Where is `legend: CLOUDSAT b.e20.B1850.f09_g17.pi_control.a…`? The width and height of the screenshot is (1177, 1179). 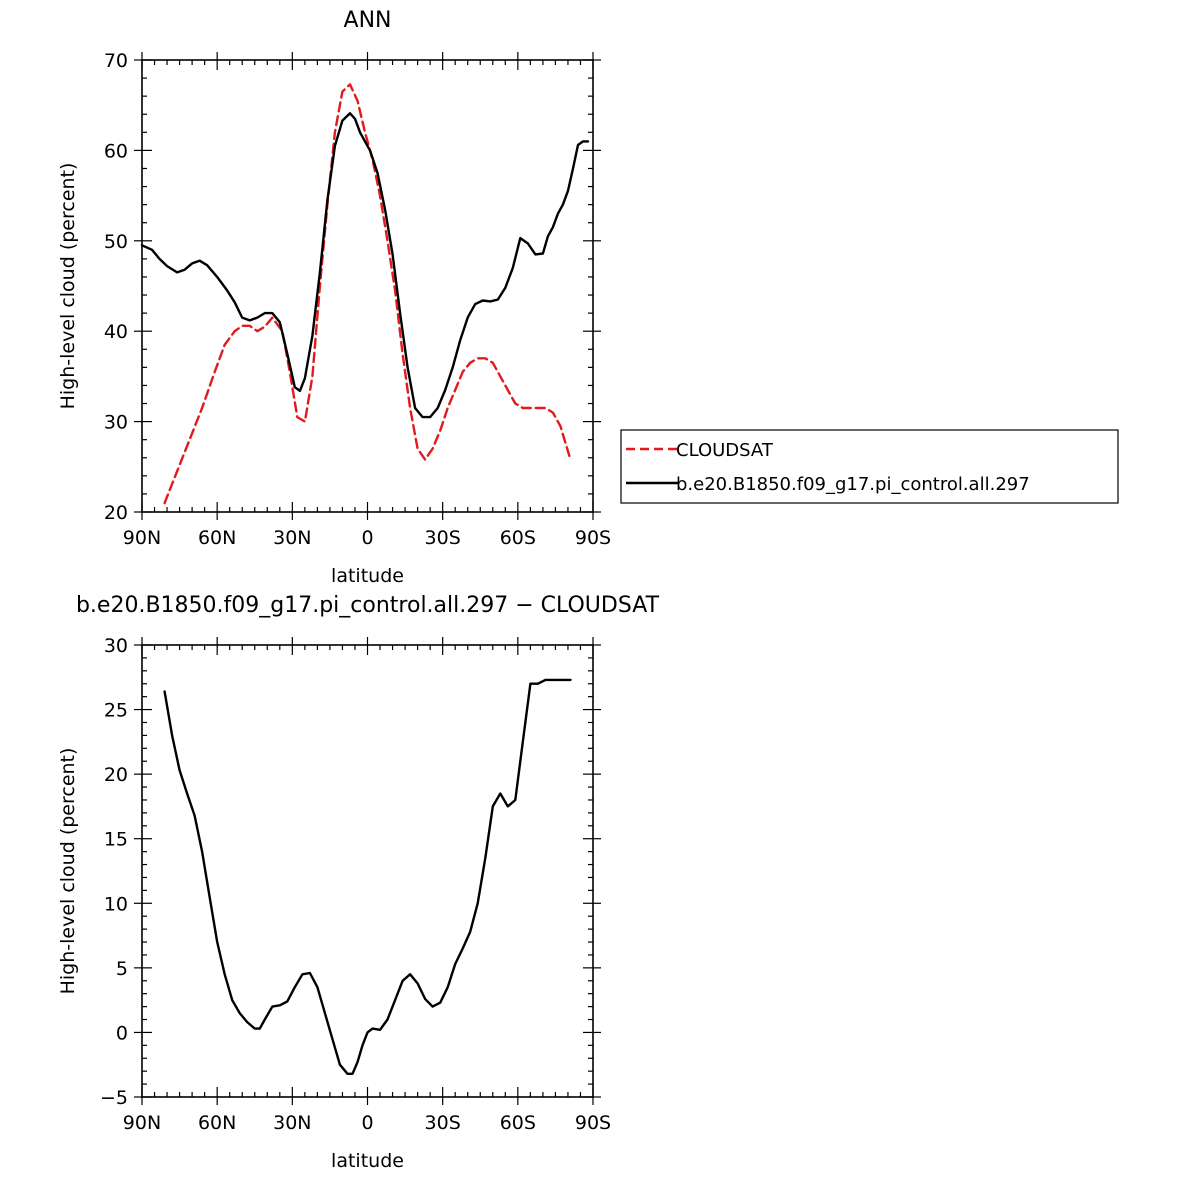
legend: CLOUDSAT b.e20.B1850.f09_g17.pi_control.a… is located at coordinates (869, 466).